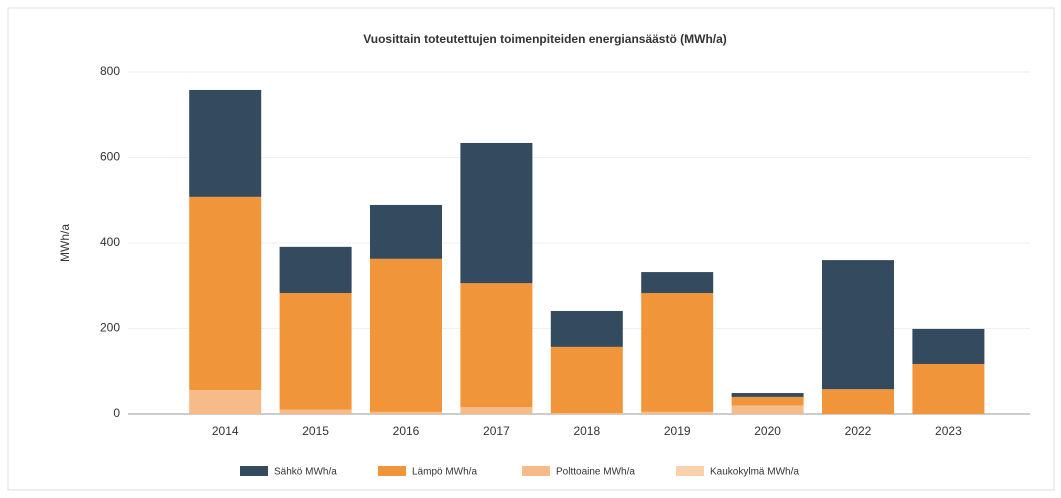 This screenshot has width=1061, height=498. I want to click on x-tick-label: 2023, so click(948, 431).